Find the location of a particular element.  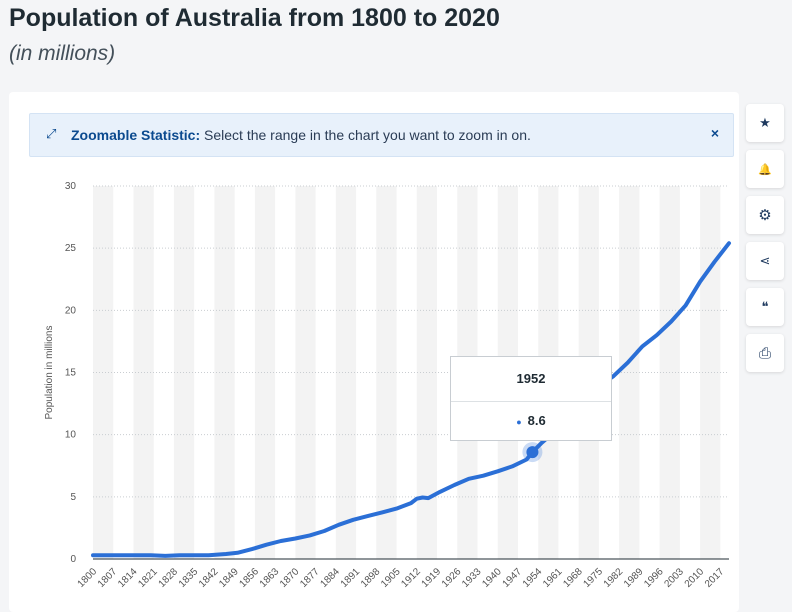

y-tick-label: 5 is located at coordinates (73, 497).